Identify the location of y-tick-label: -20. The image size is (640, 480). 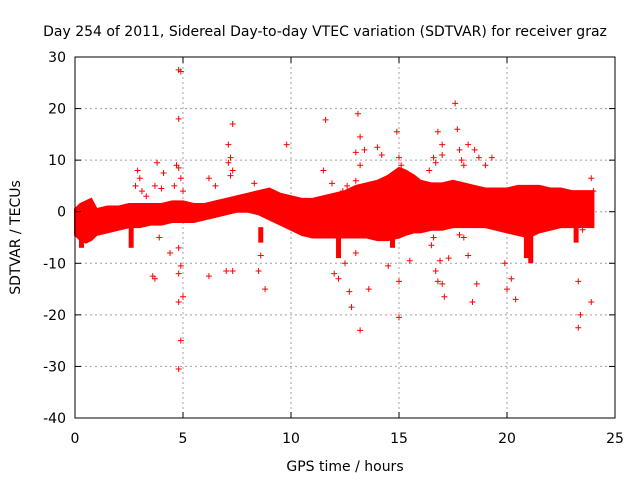
(54, 316).